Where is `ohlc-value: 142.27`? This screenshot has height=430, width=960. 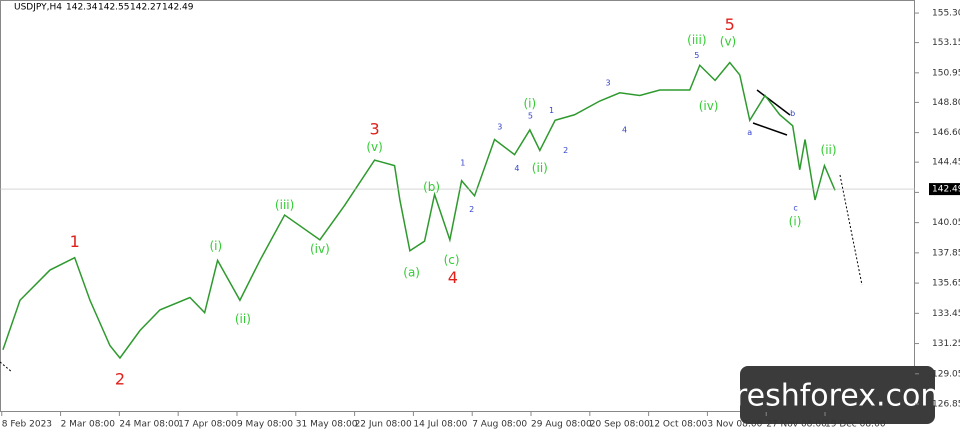 ohlc-value: 142.27 is located at coordinates (146, 8).